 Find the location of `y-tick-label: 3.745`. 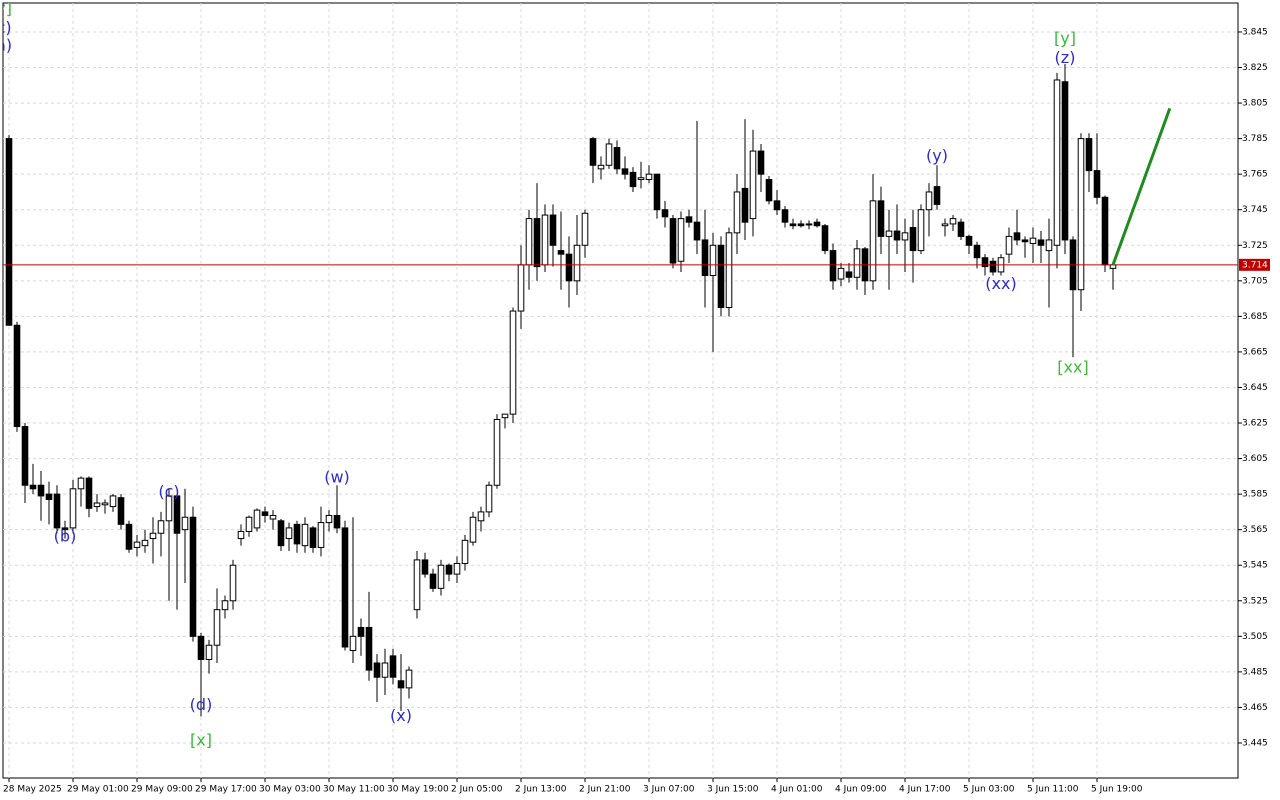

y-tick-label: 3.745 is located at coordinates (1255, 210).